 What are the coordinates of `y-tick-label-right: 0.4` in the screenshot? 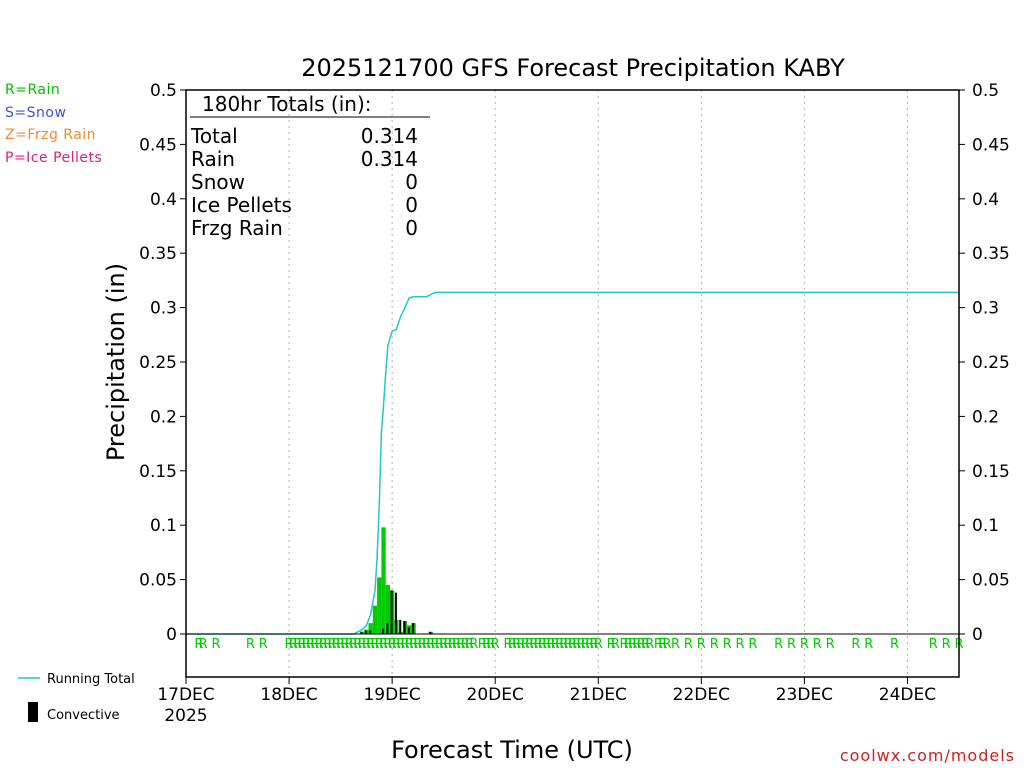 It's located at (985, 200).